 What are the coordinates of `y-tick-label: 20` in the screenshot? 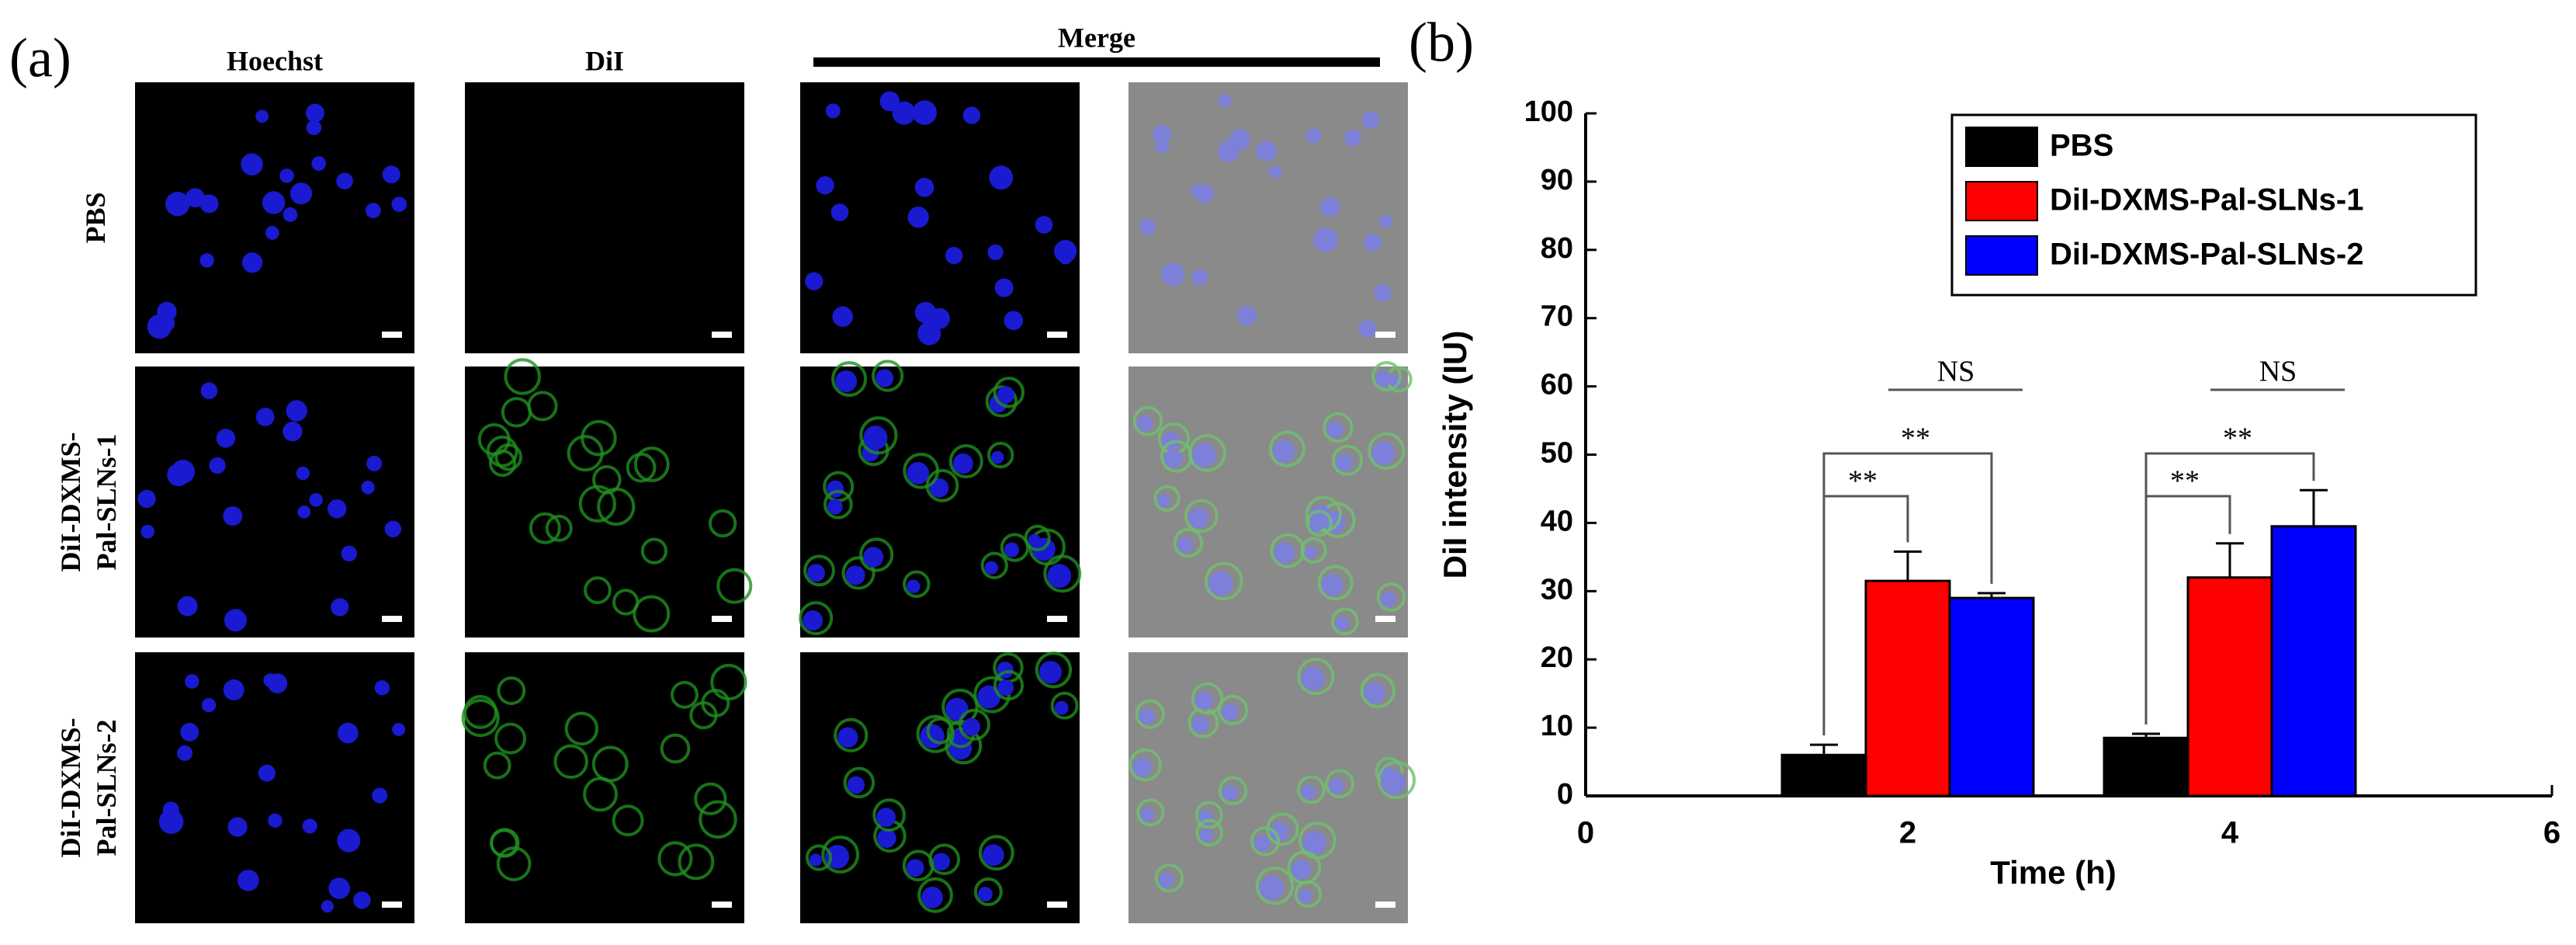 It's located at (1557, 657).